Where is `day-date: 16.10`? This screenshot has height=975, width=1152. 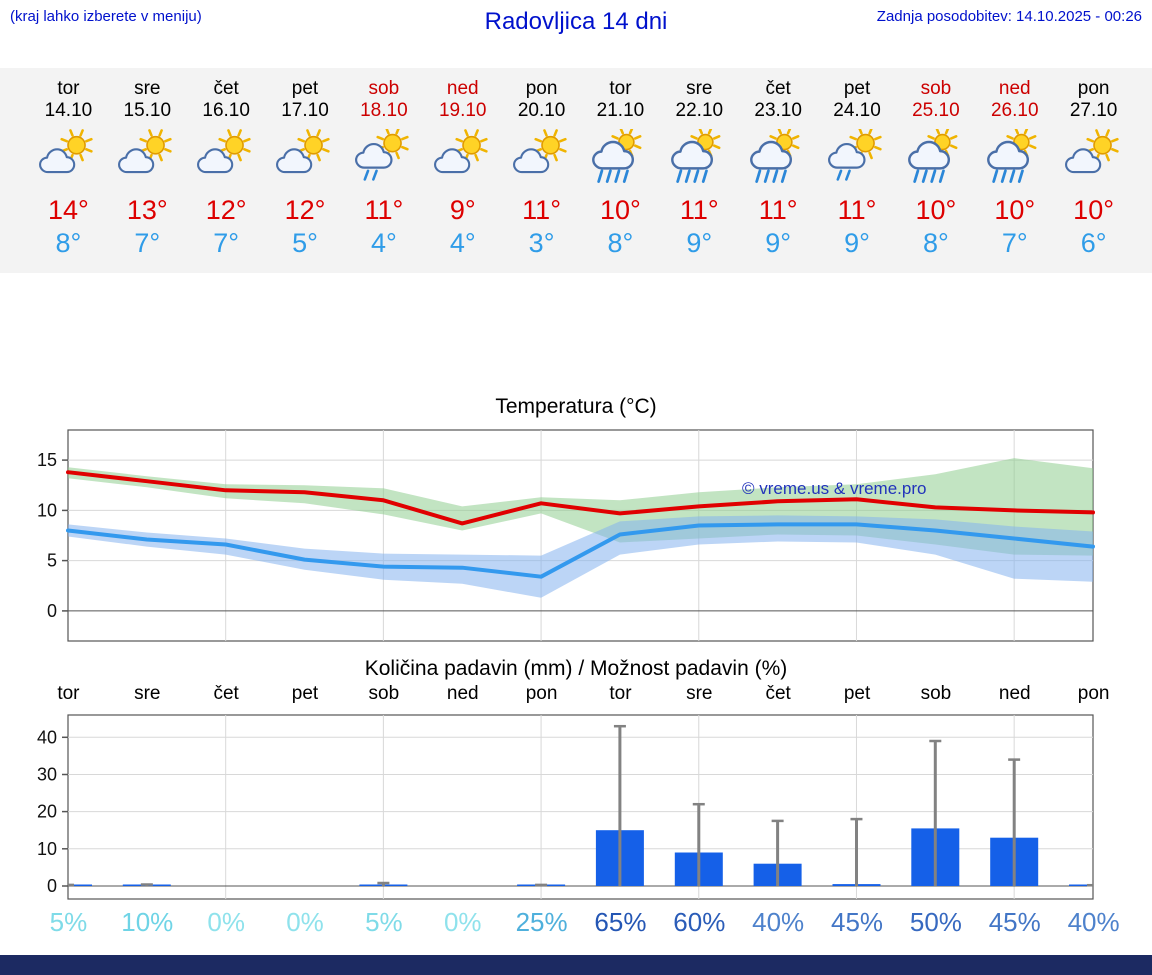
day-date: 16.10 is located at coordinates (226, 111).